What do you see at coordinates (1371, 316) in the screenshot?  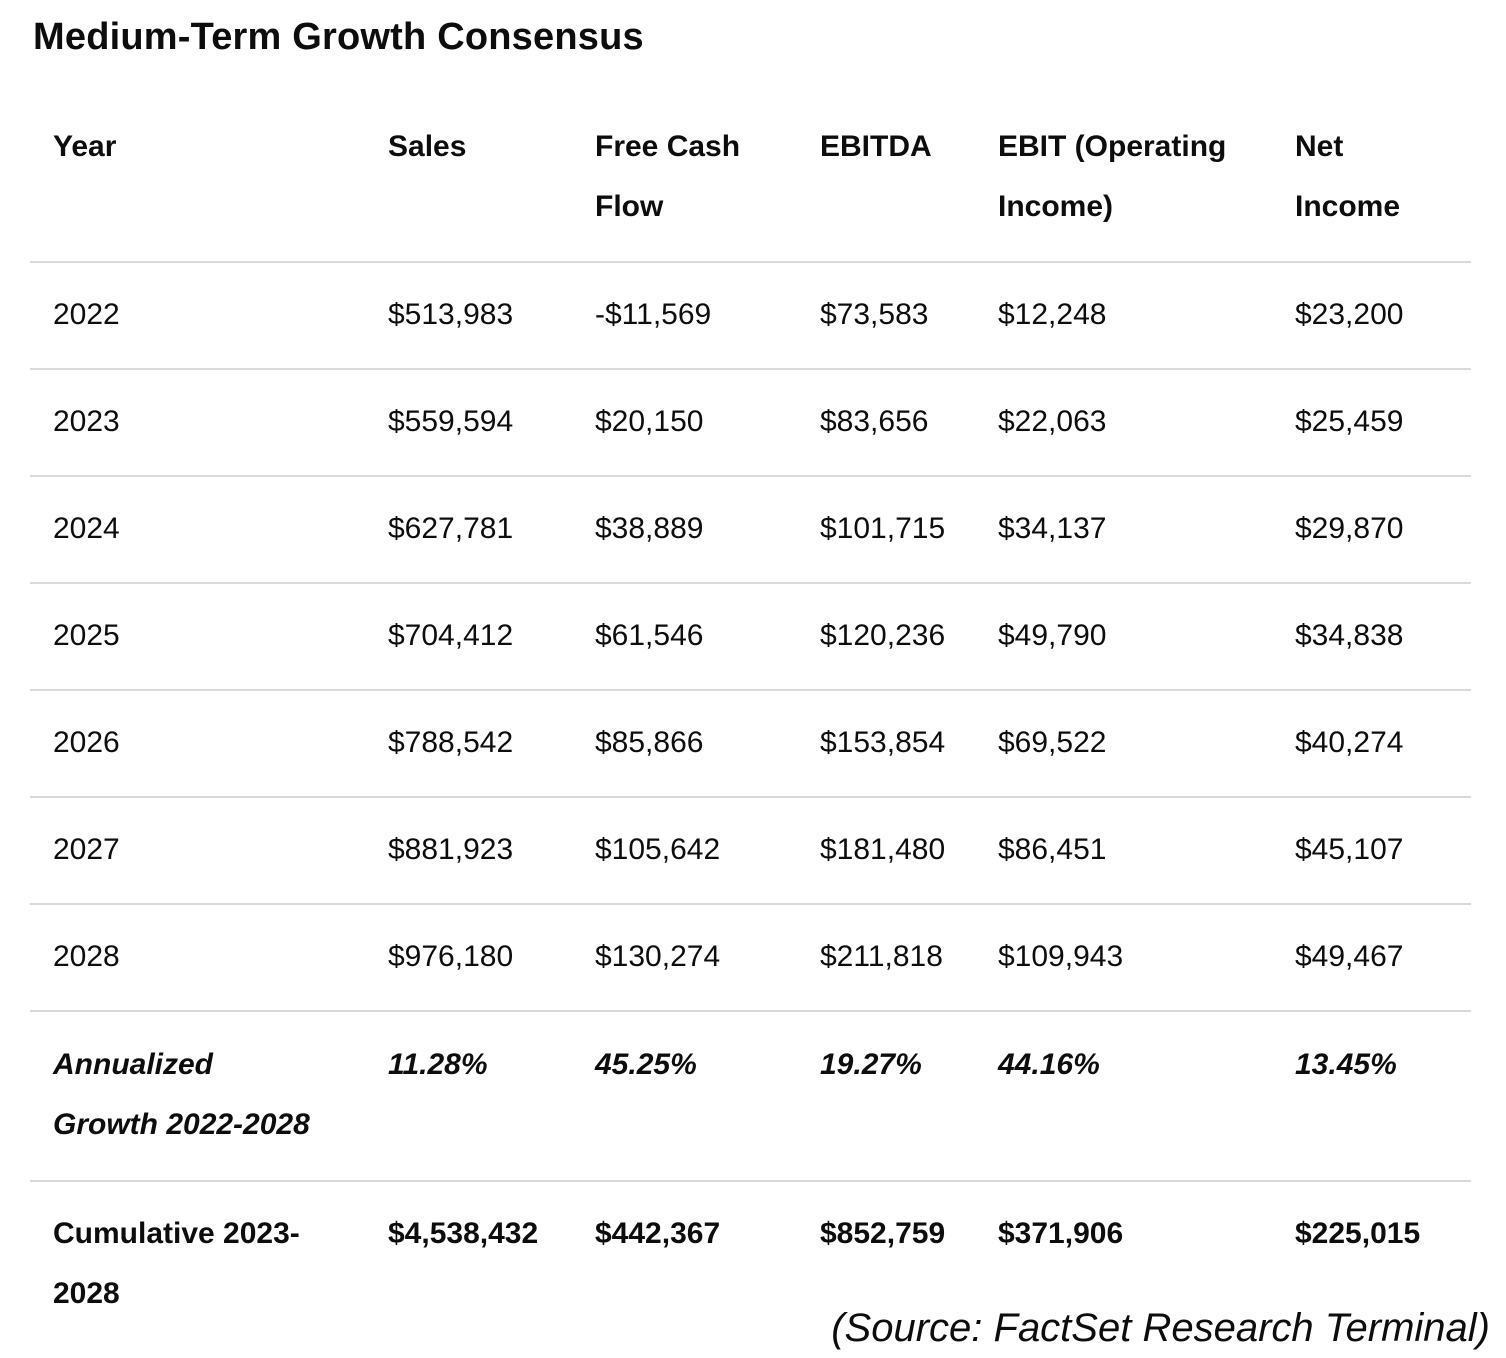 I see `net-income-cell: $23,200` at bounding box center [1371, 316].